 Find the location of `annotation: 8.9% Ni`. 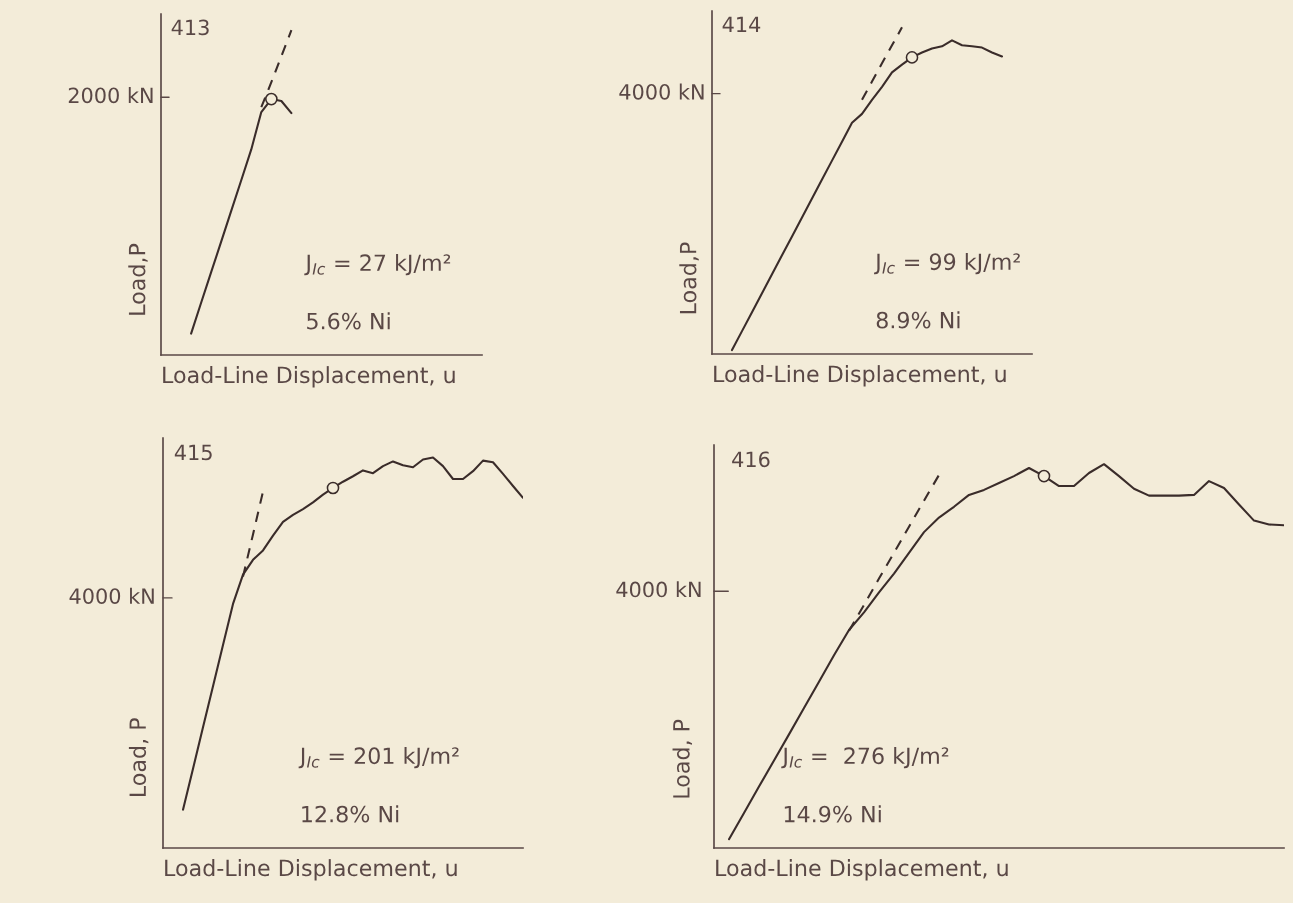

annotation: 8.9% Ni is located at coordinates (918, 320).